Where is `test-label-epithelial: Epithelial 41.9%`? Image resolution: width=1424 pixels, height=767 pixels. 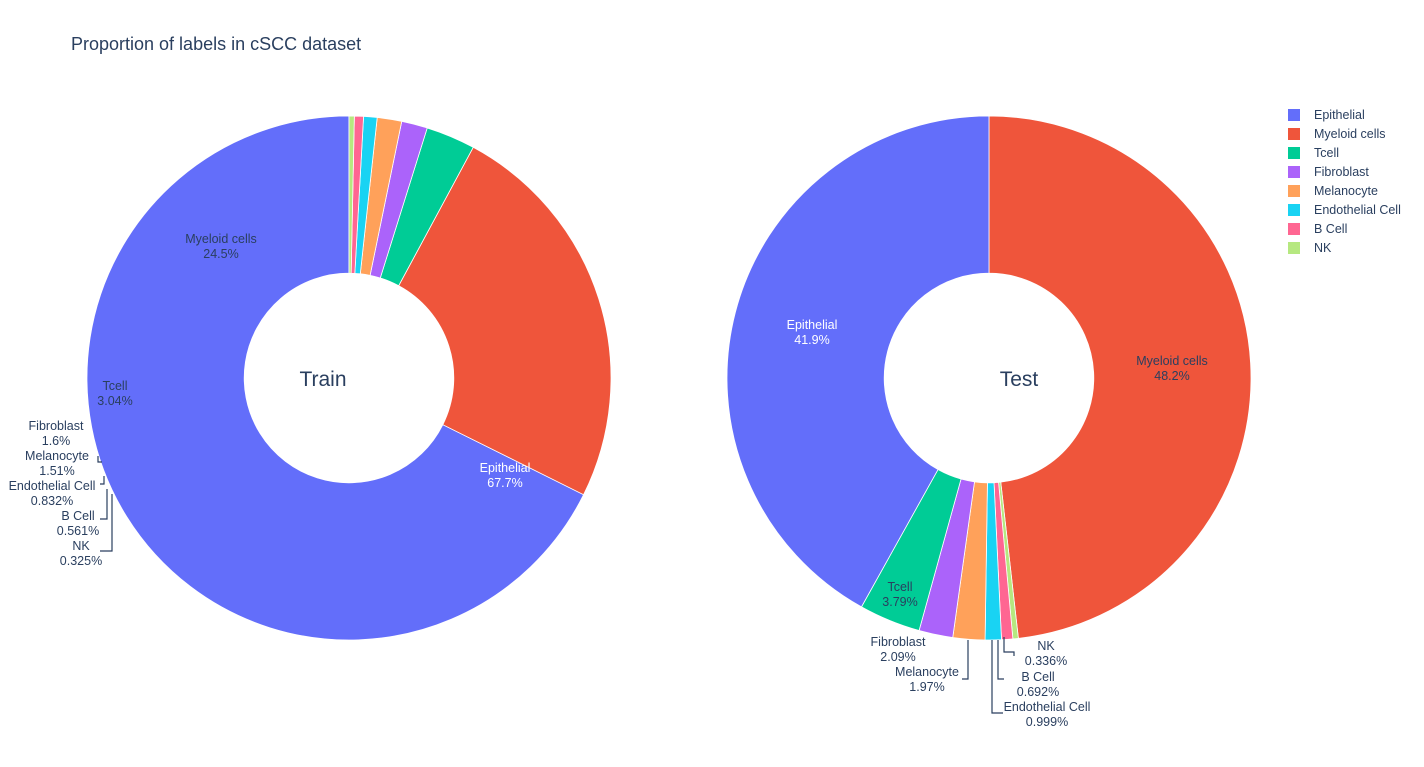 test-label-epithelial: Epithelial 41.9% is located at coordinates (812, 332).